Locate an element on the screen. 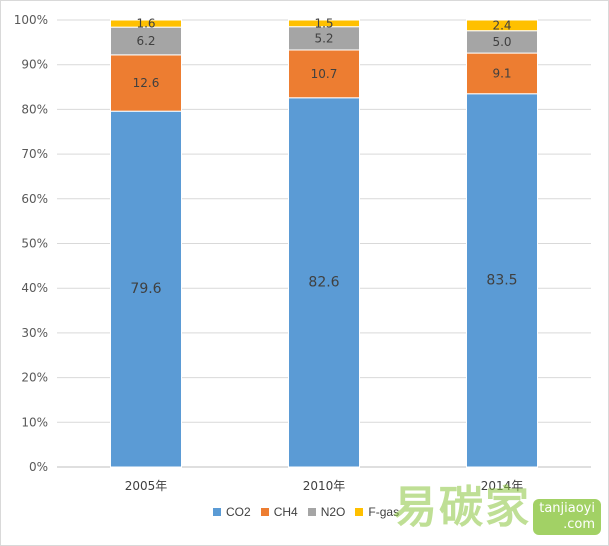 This screenshot has height=546, width=609. legend-label: CH4 is located at coordinates (285, 512).